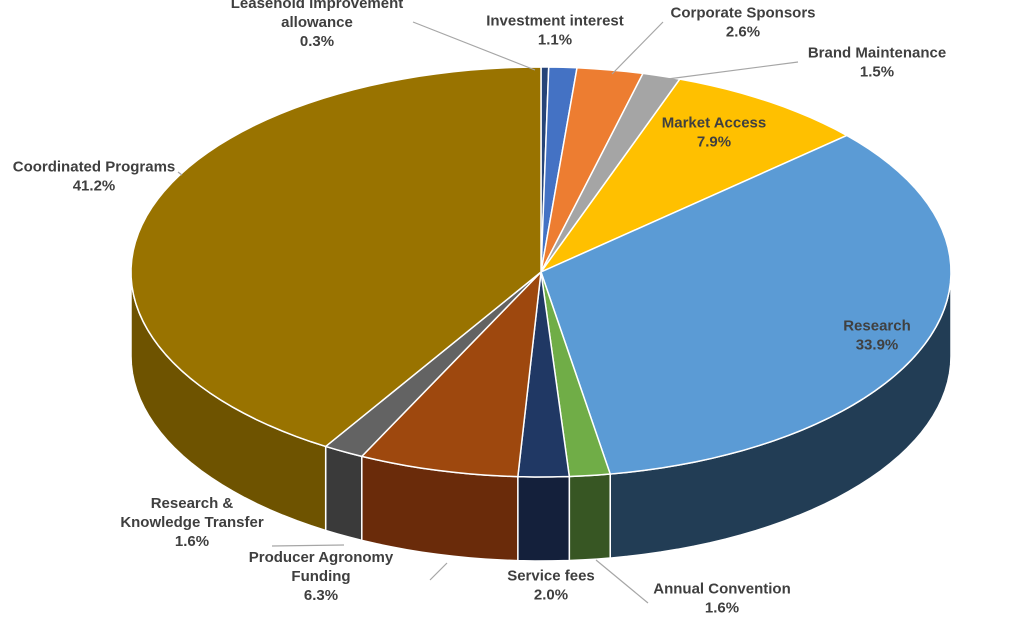 This screenshot has width=1024, height=640. What do you see at coordinates (729, 71) in the screenshot?
I see `leader-line-brand-maintenance` at bounding box center [729, 71].